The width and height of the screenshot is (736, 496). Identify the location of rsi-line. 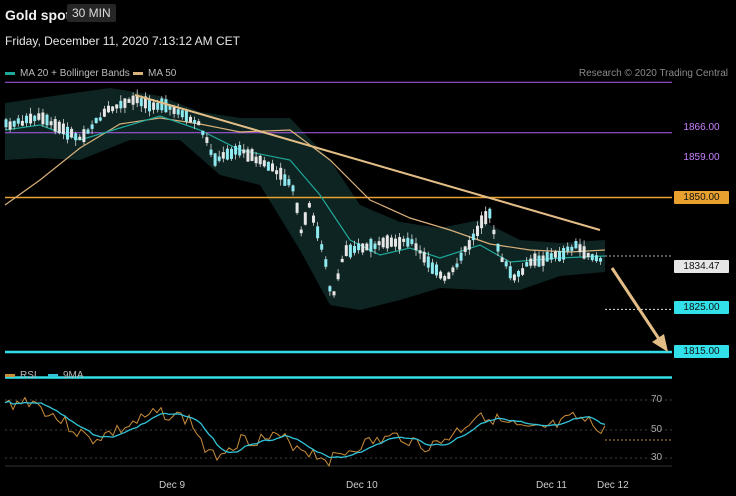
(305, 432).